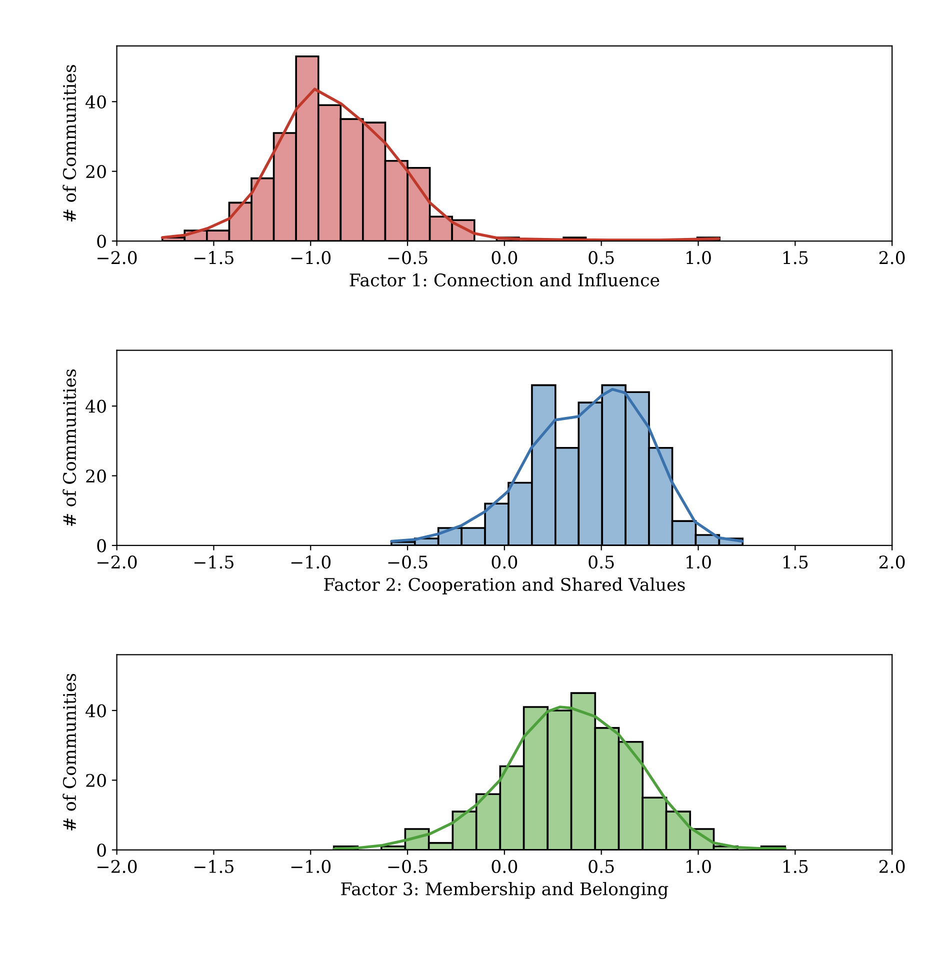 This screenshot has height=956, width=942. I want to click on x-axis-title: Factor 3: Membership and Belonging, so click(504, 891).